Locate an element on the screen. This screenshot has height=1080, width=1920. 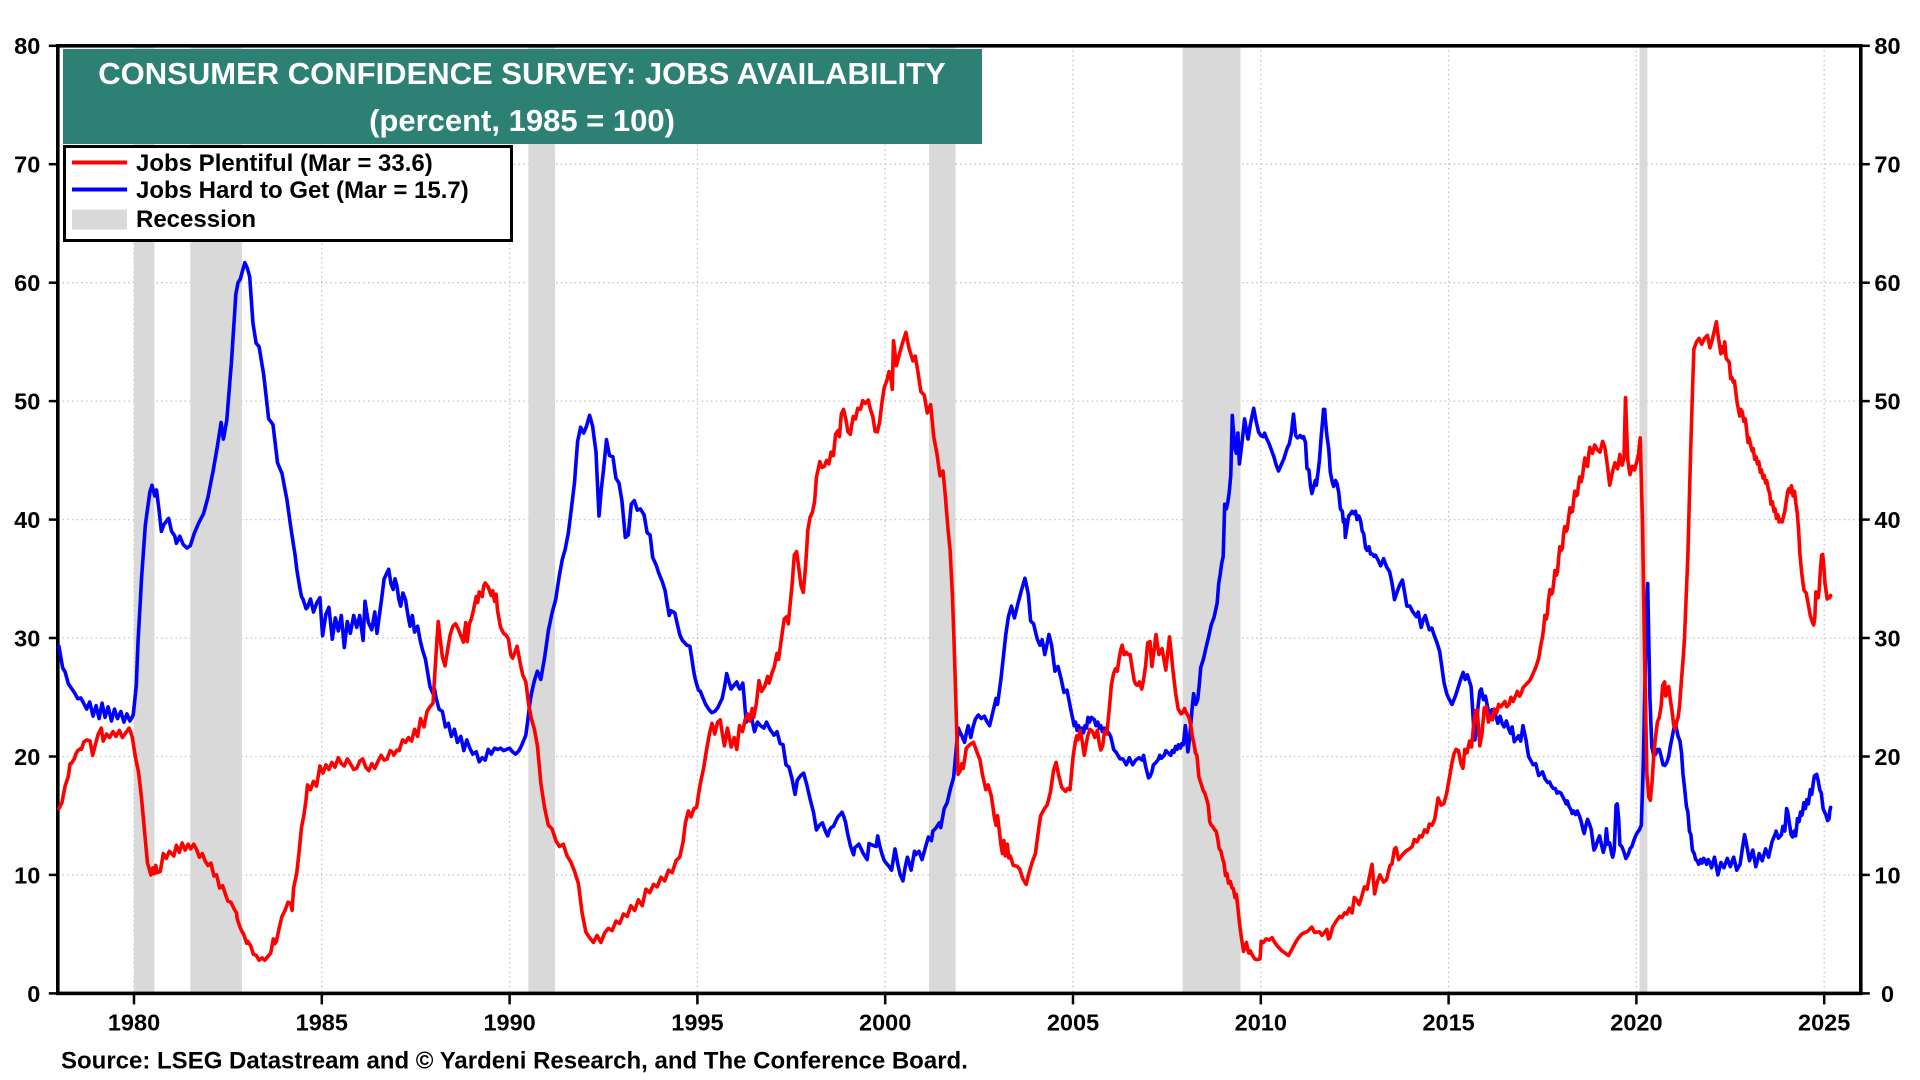
svg-text: Jobs Hard to Get (Mar = 15.7) is located at coordinates (302, 190).